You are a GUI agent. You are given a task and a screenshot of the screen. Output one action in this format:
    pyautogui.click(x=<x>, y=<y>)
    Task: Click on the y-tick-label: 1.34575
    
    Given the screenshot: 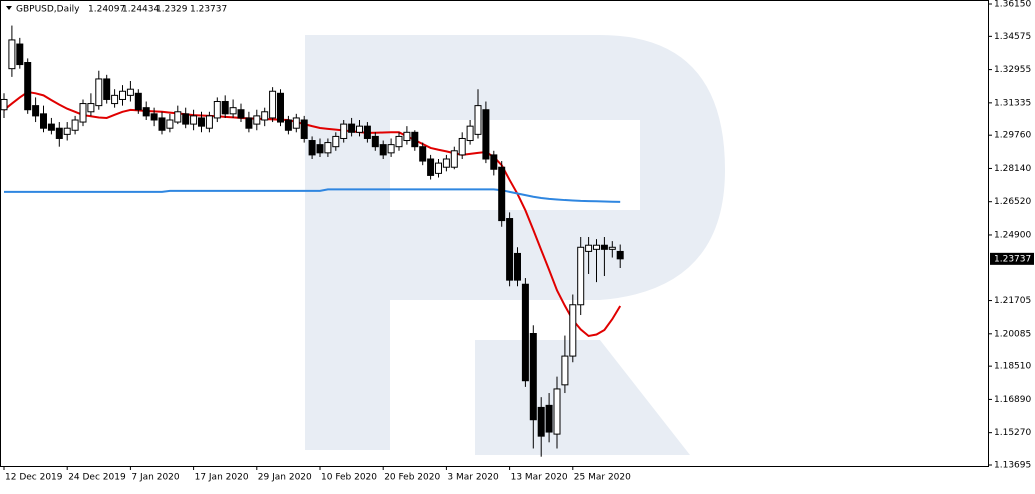 What is the action you would take?
    pyautogui.click(x=1012, y=37)
    